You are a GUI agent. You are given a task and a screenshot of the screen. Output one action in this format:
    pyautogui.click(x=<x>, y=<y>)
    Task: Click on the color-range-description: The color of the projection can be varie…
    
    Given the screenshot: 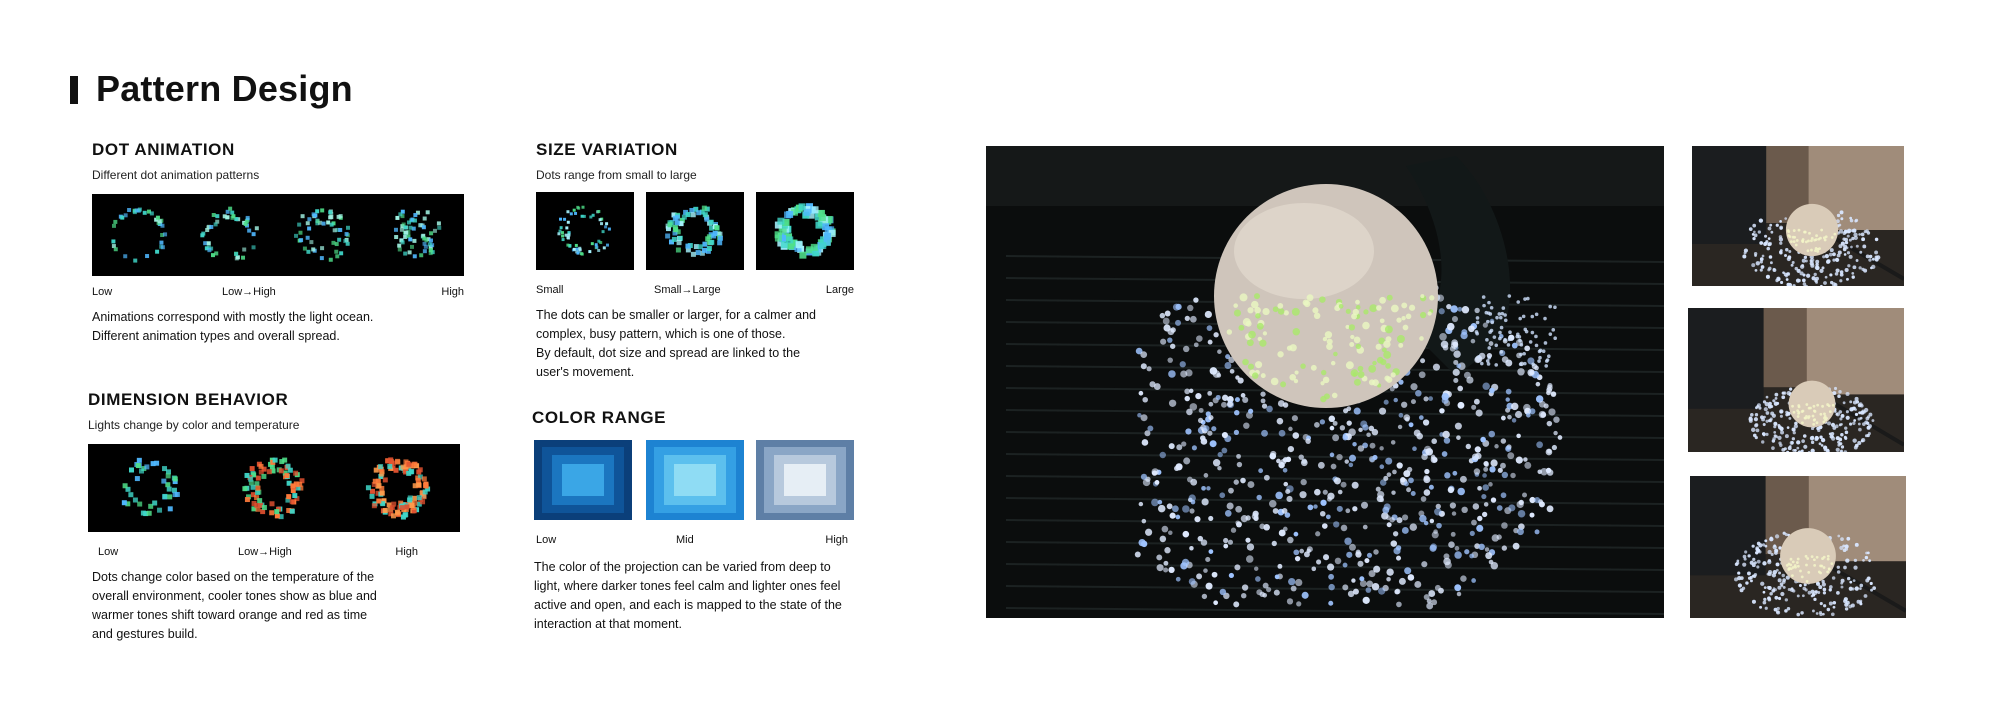 What is the action you would take?
    pyautogui.click(x=688, y=596)
    